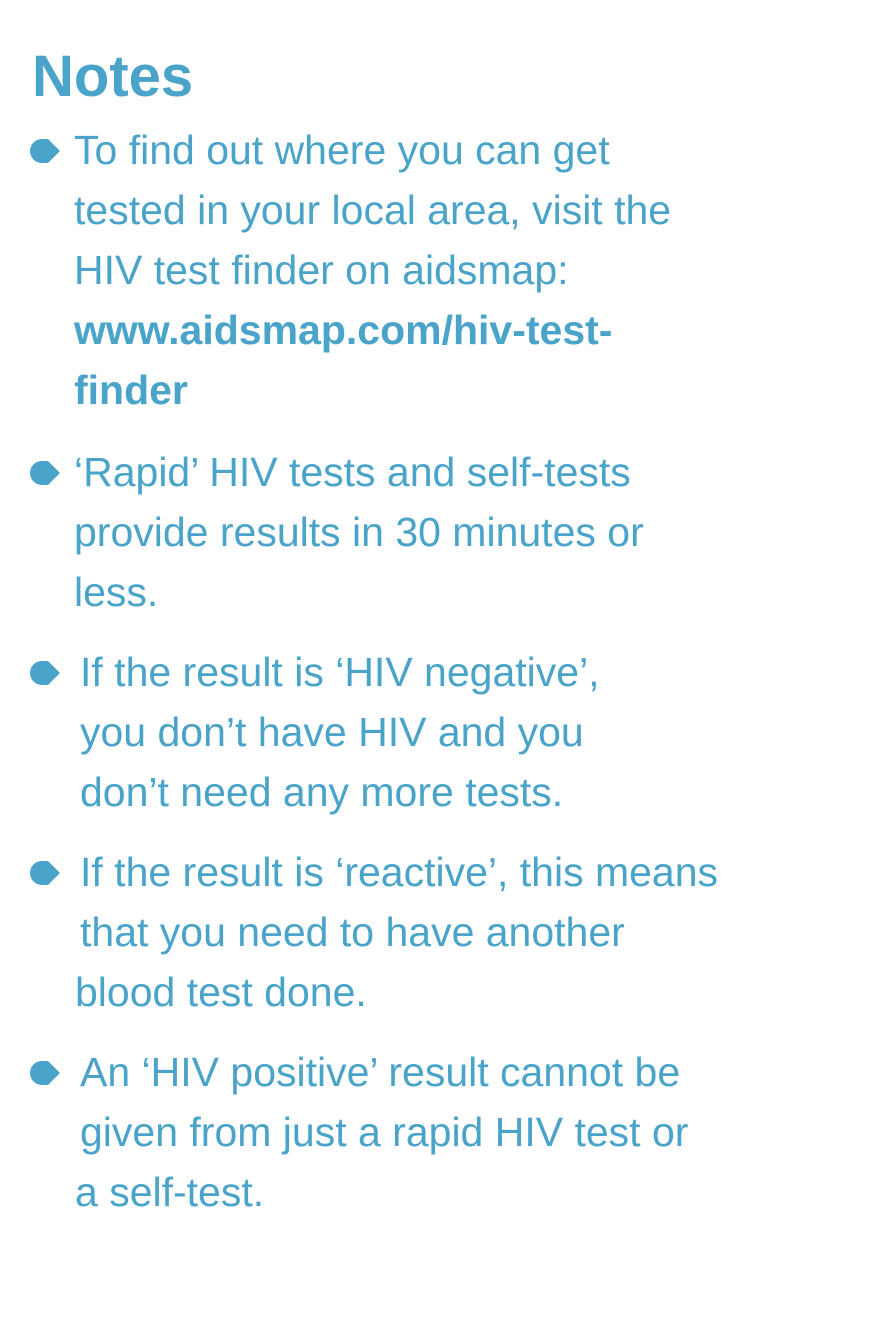 The width and height of the screenshot is (889, 1333). I want to click on item-text: tested in your local area, visit the, so click(373, 210).